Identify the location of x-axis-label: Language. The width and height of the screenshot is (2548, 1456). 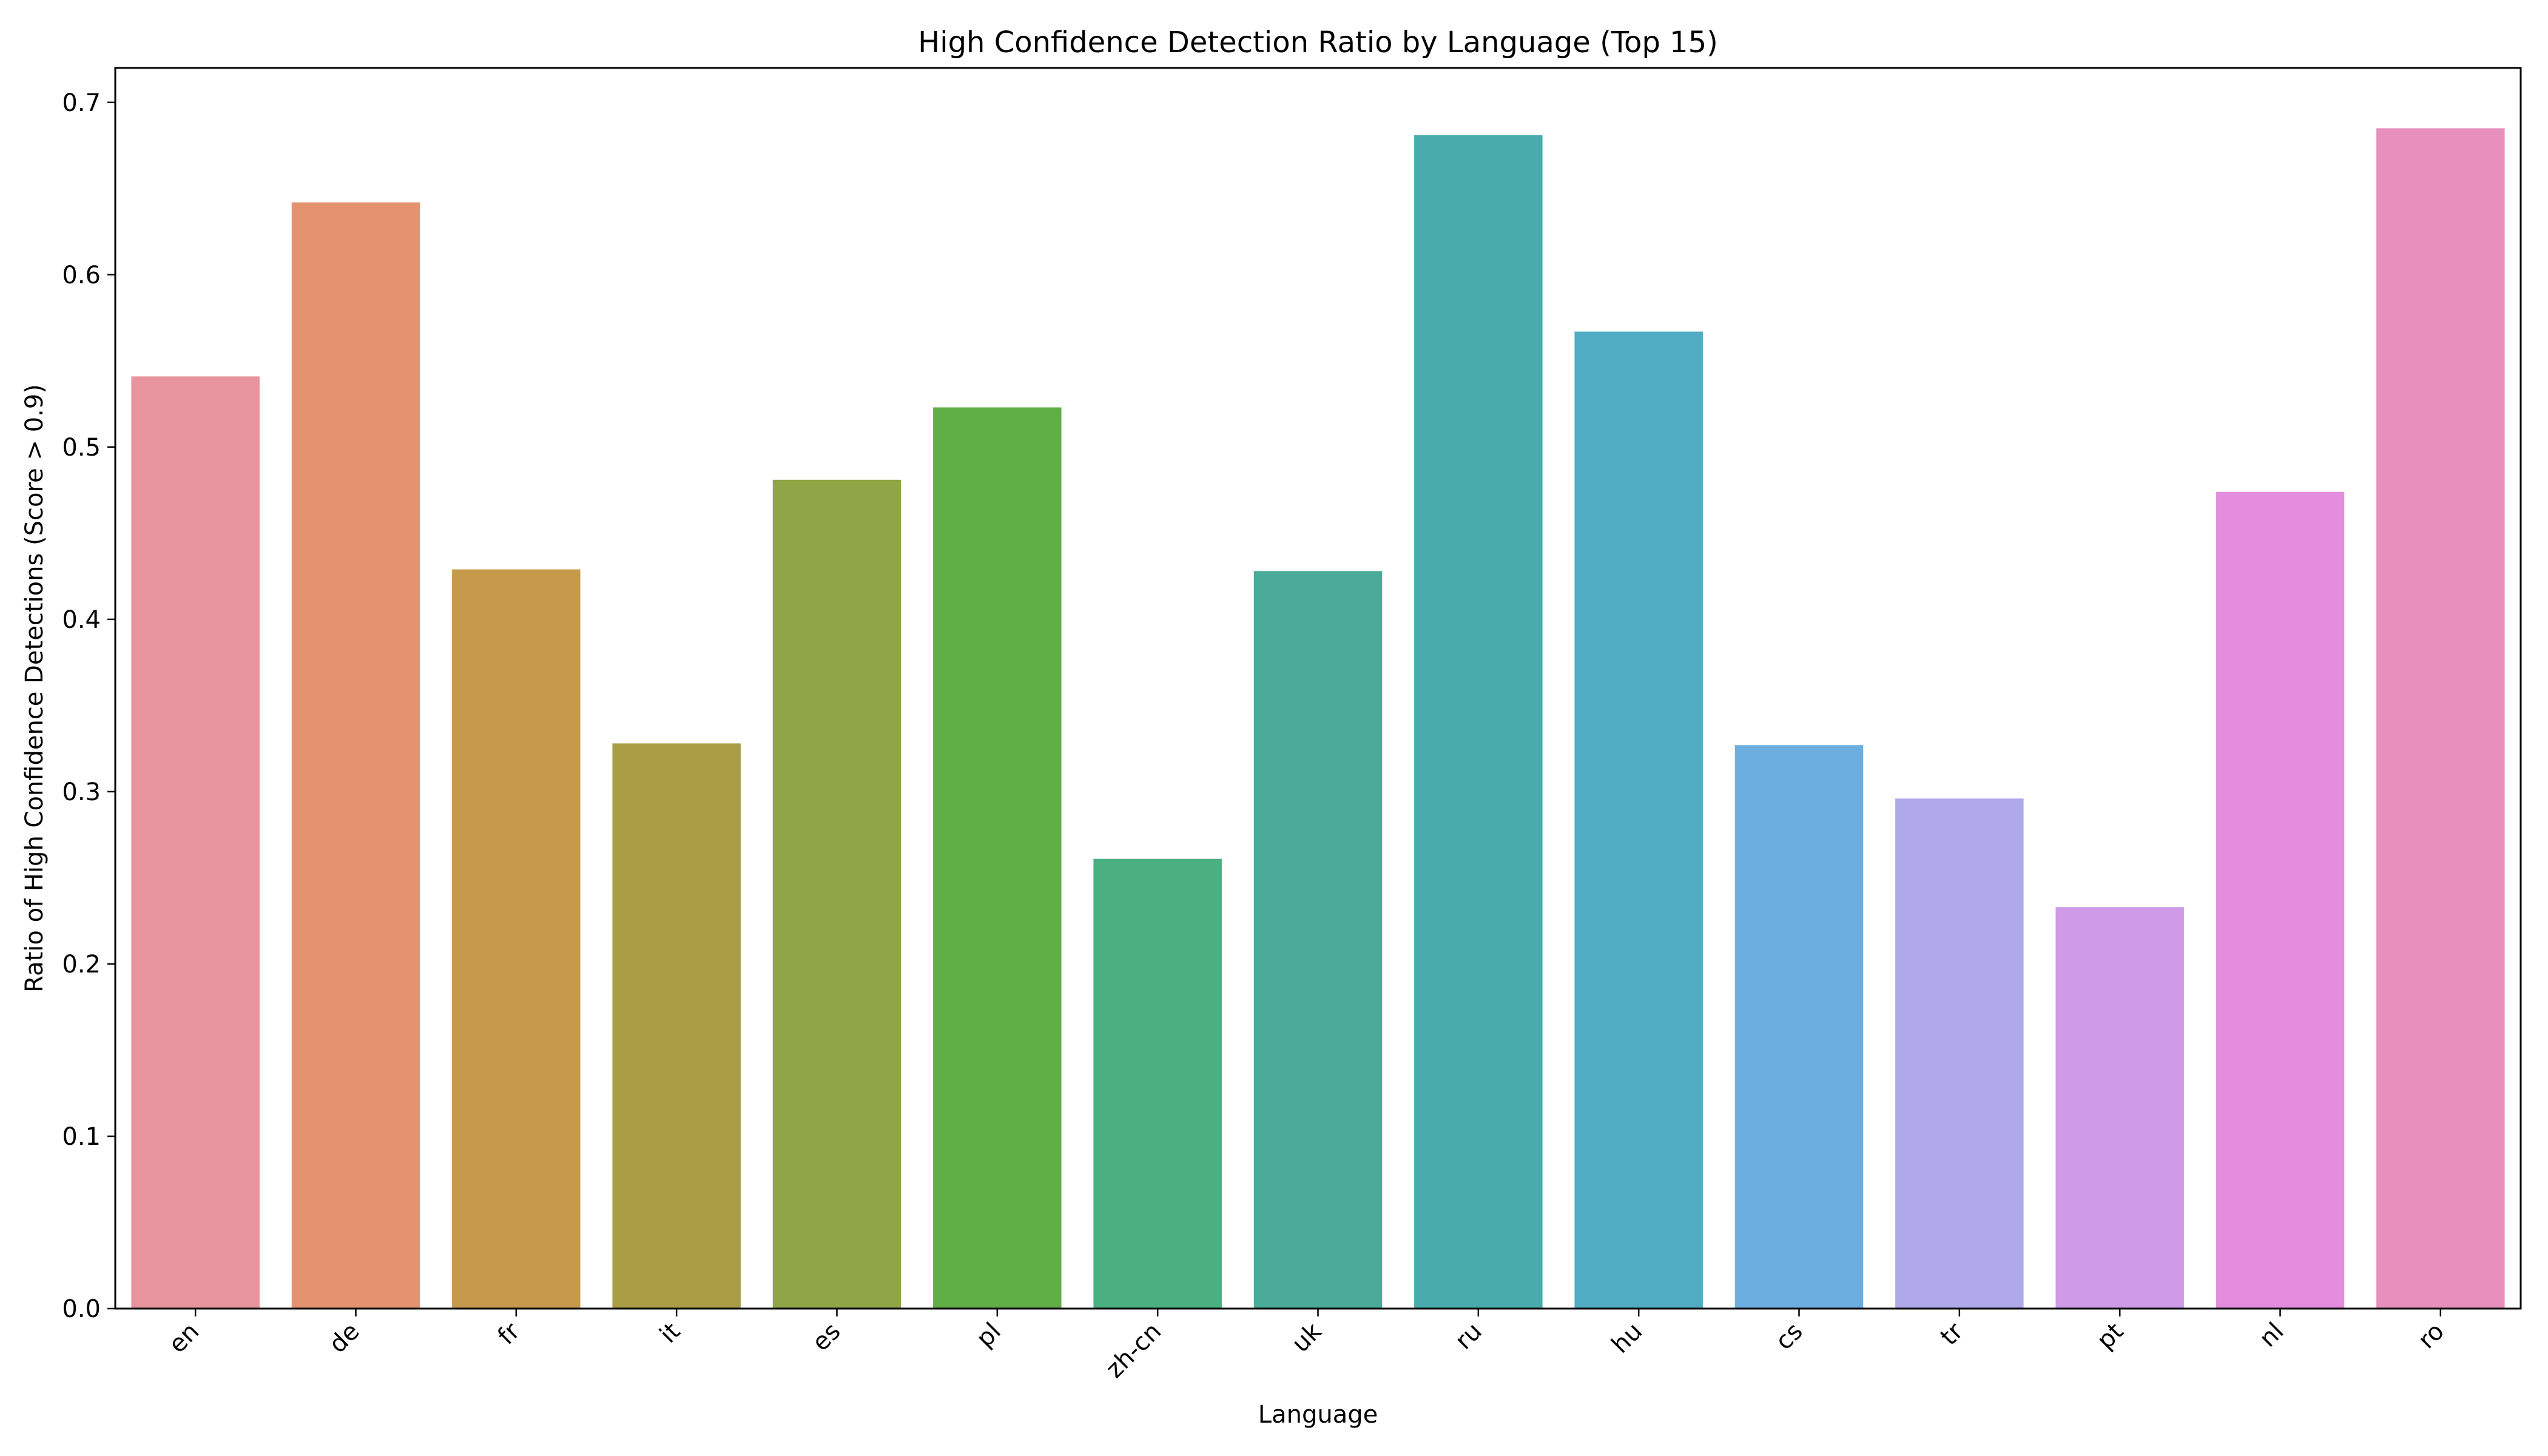
(1318, 1415).